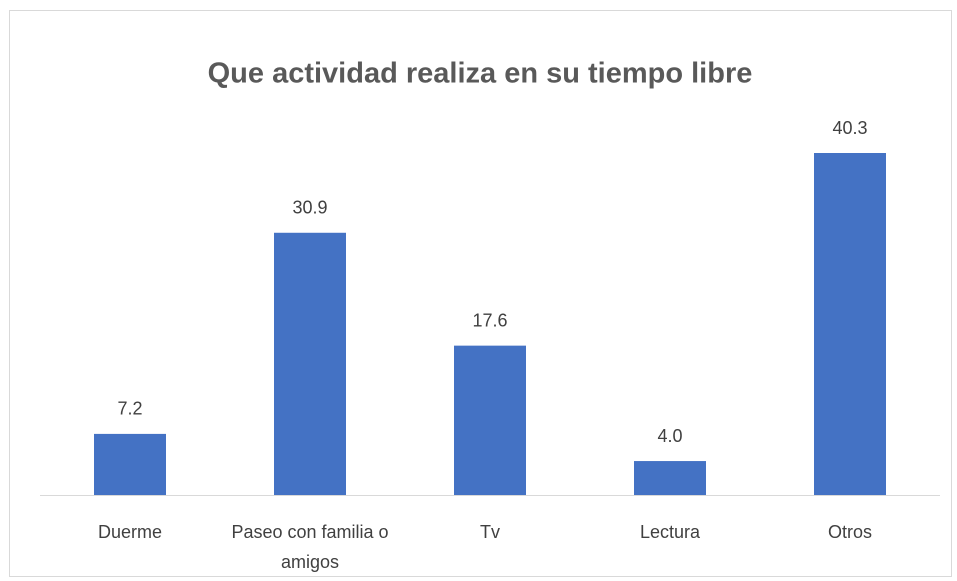 This screenshot has width=957, height=581. Describe the element at coordinates (490, 532) in the screenshot. I see `x-tick-label: Tv` at that location.